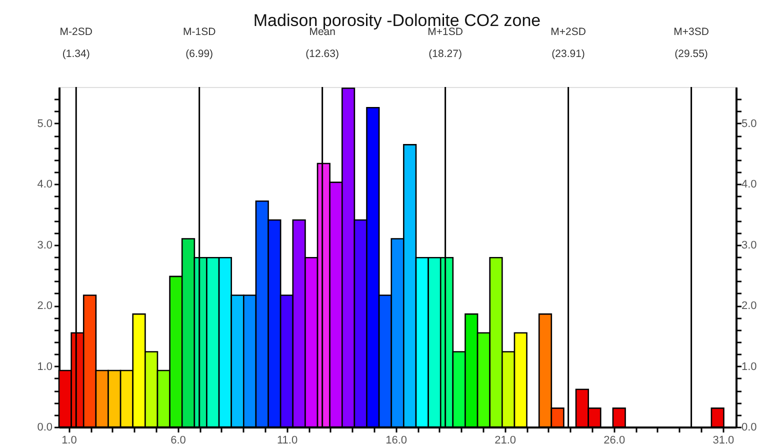  What do you see at coordinates (44, 306) in the screenshot?
I see `y-tick-label: 2.0` at bounding box center [44, 306].